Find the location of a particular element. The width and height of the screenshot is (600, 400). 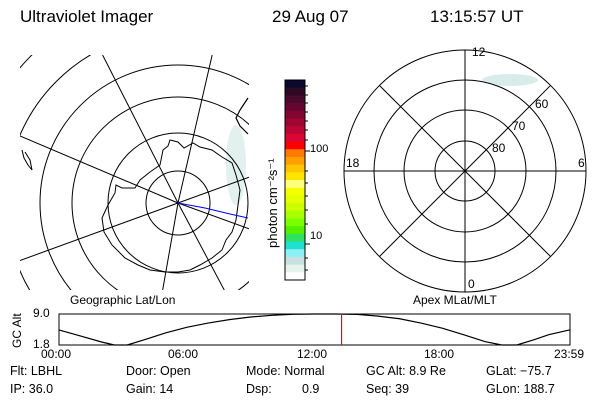

colorbar-tick-10: 10 is located at coordinates (316, 236).